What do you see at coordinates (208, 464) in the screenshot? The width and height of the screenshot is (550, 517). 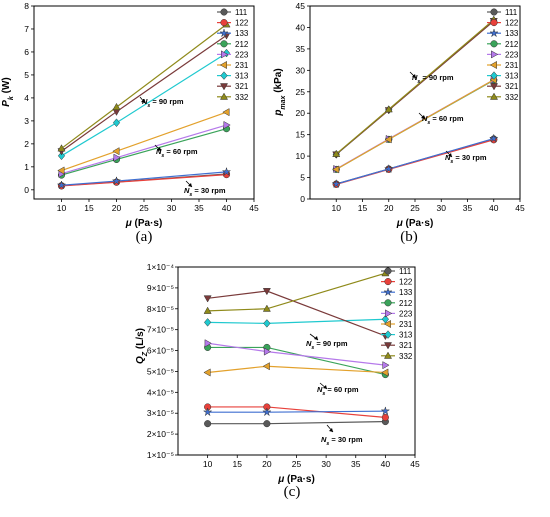 I see `x-tick-label: 10` at bounding box center [208, 464].